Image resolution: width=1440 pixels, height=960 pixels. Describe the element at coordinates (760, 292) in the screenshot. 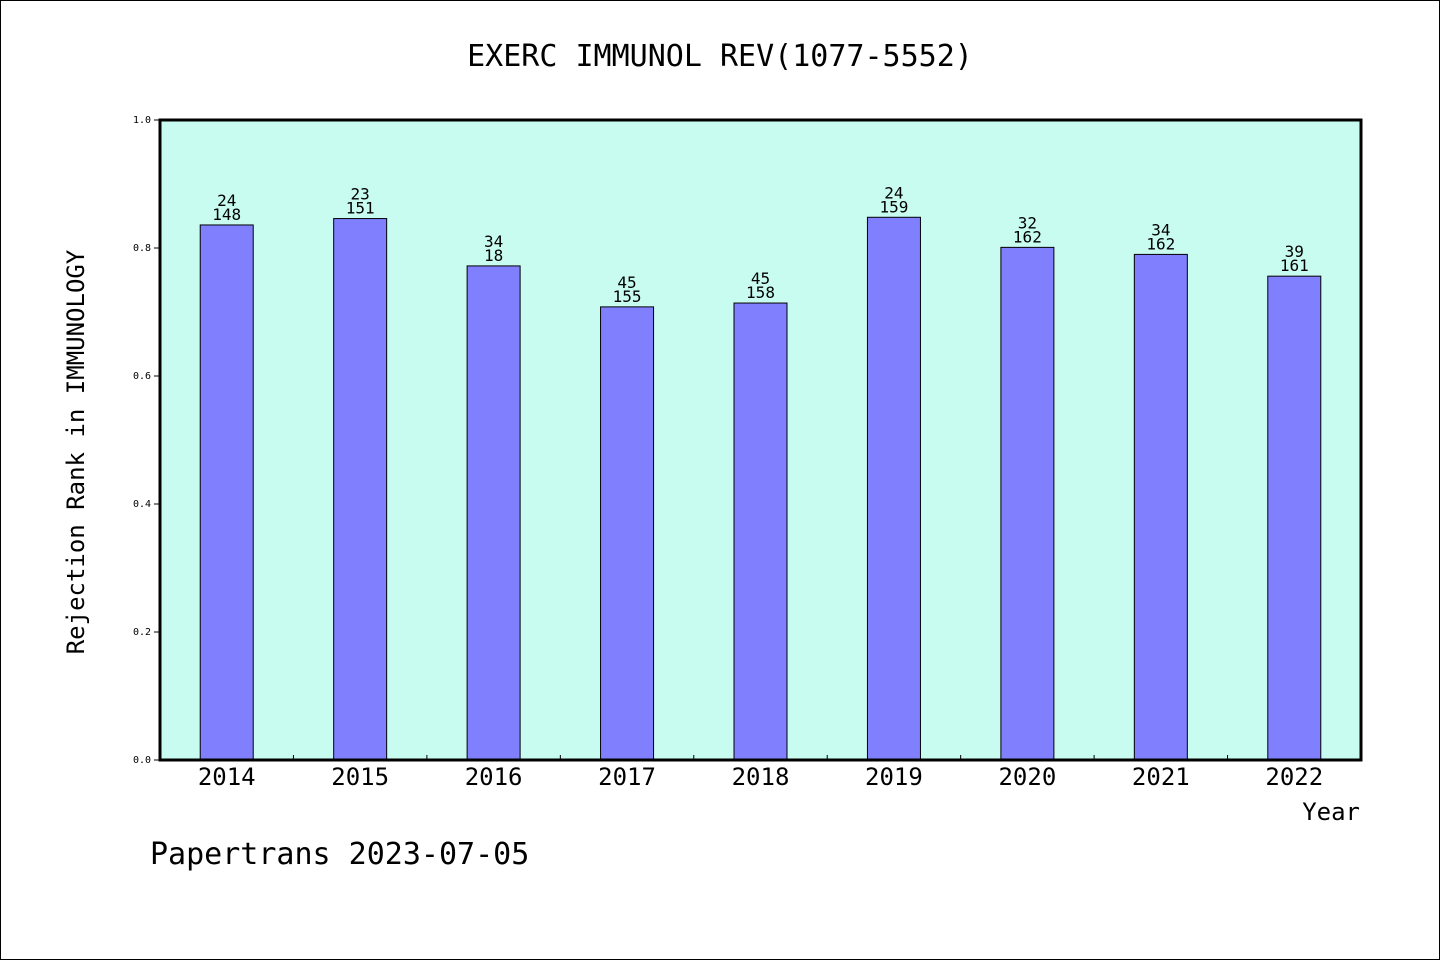

I see `bar-label-bottom-2018: 158` at that location.